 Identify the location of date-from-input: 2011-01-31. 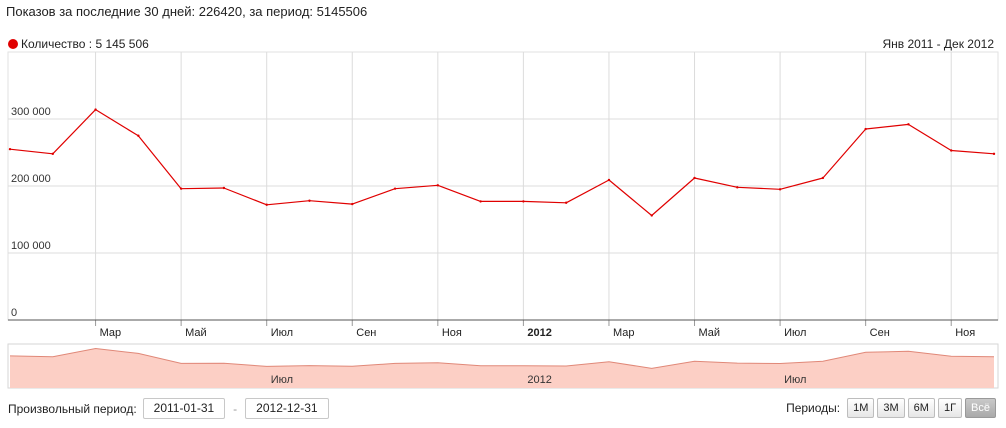
(184, 408).